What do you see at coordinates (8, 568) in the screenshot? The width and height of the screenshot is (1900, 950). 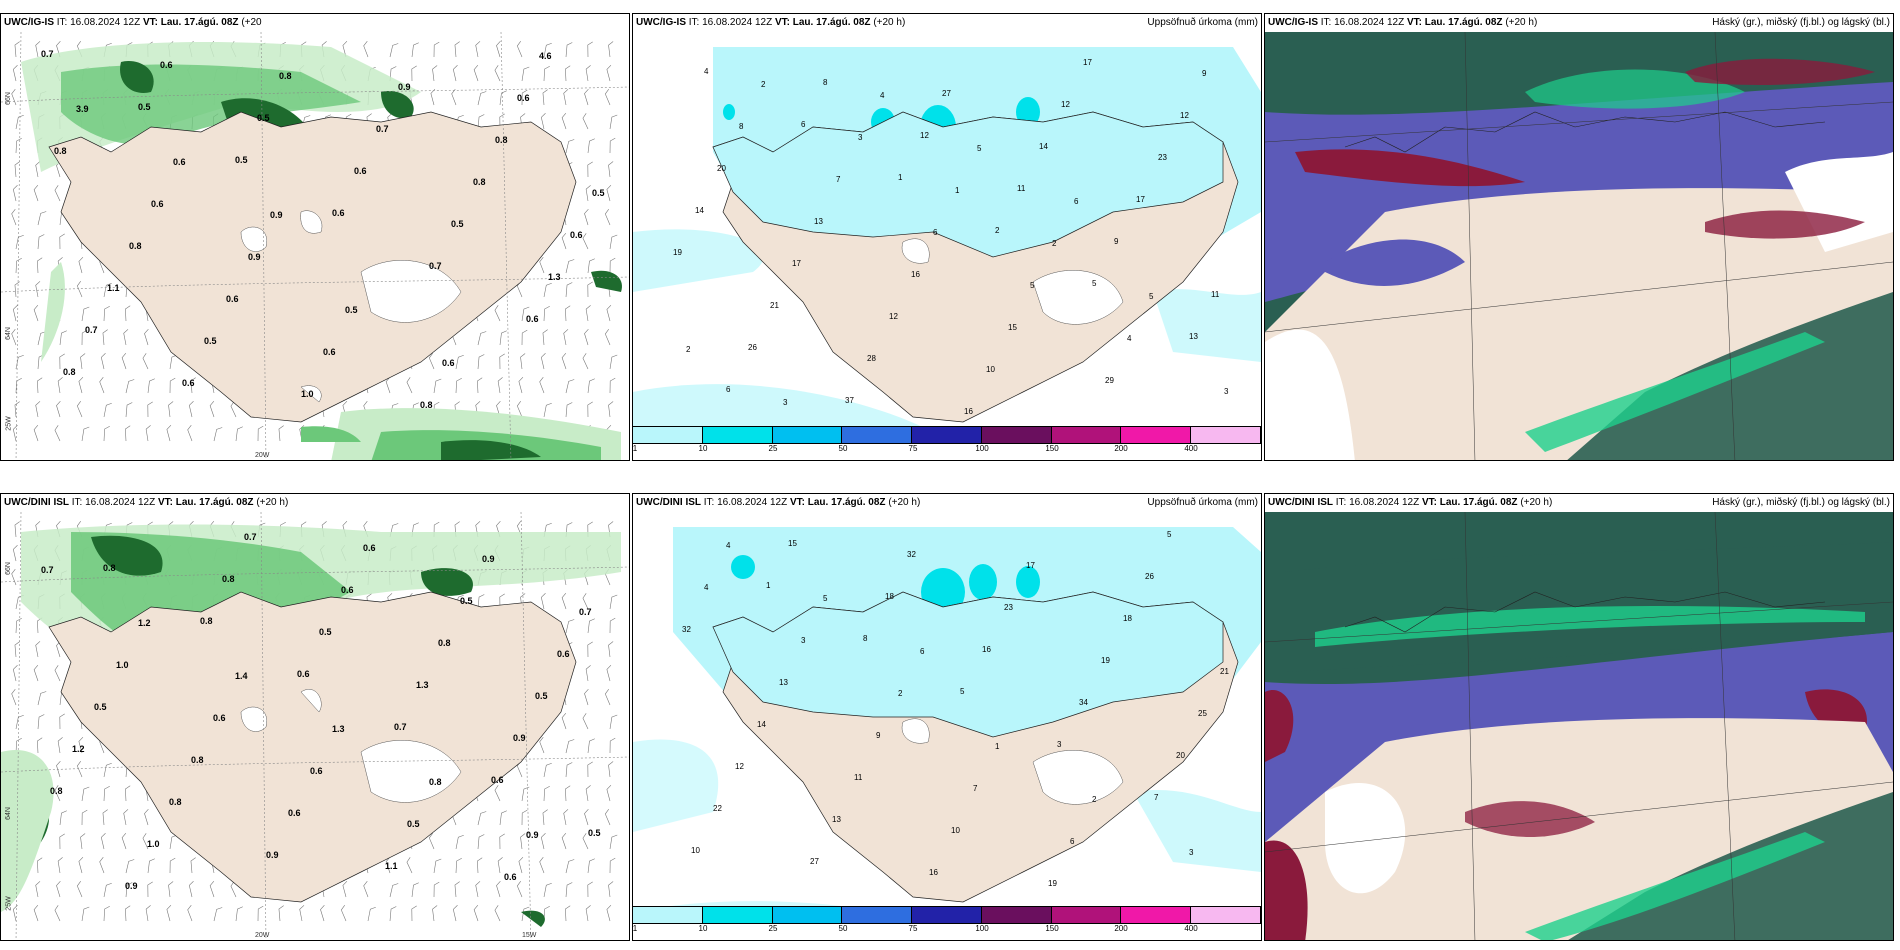 I see `lat-label: 66N` at bounding box center [8, 568].